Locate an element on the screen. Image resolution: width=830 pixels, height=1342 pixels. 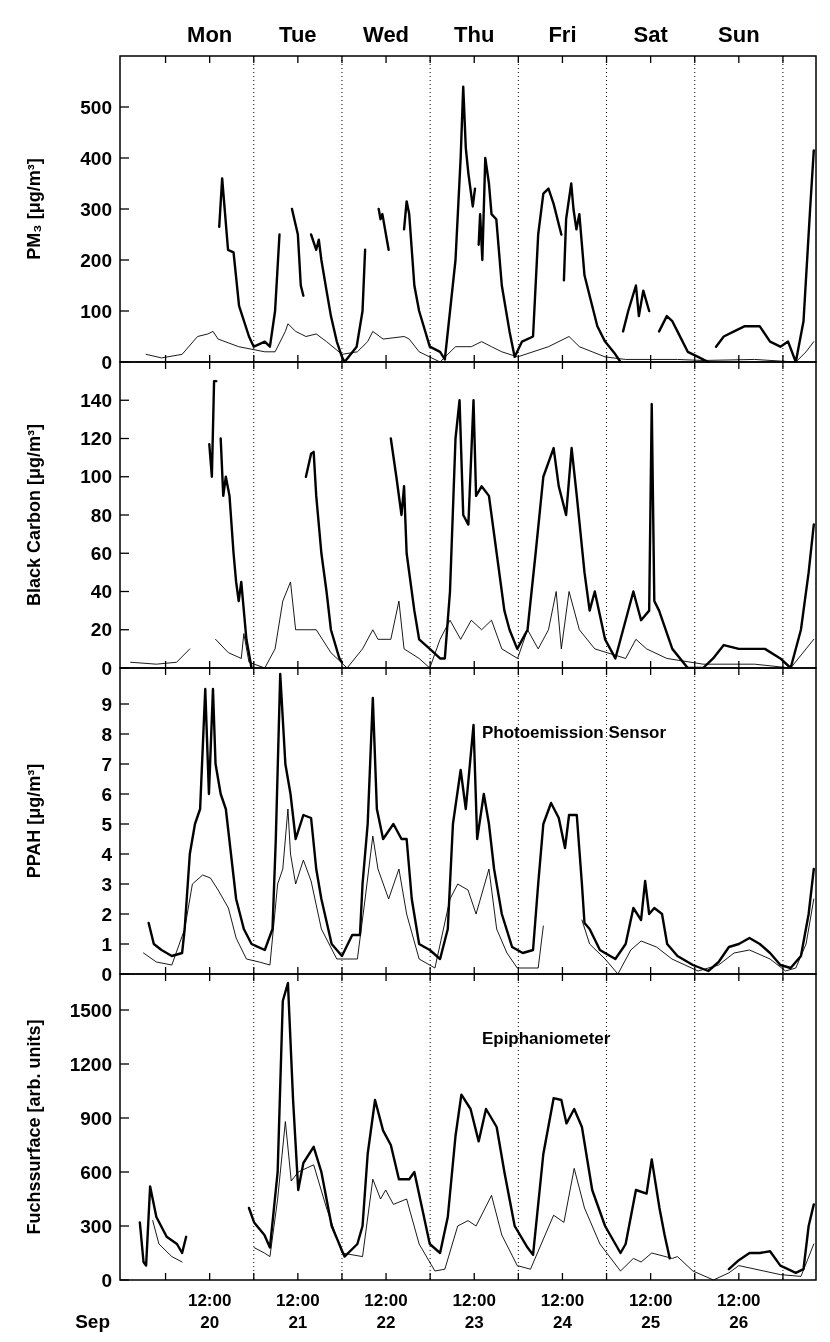
y-tick-label: 3 is located at coordinates (106, 884).